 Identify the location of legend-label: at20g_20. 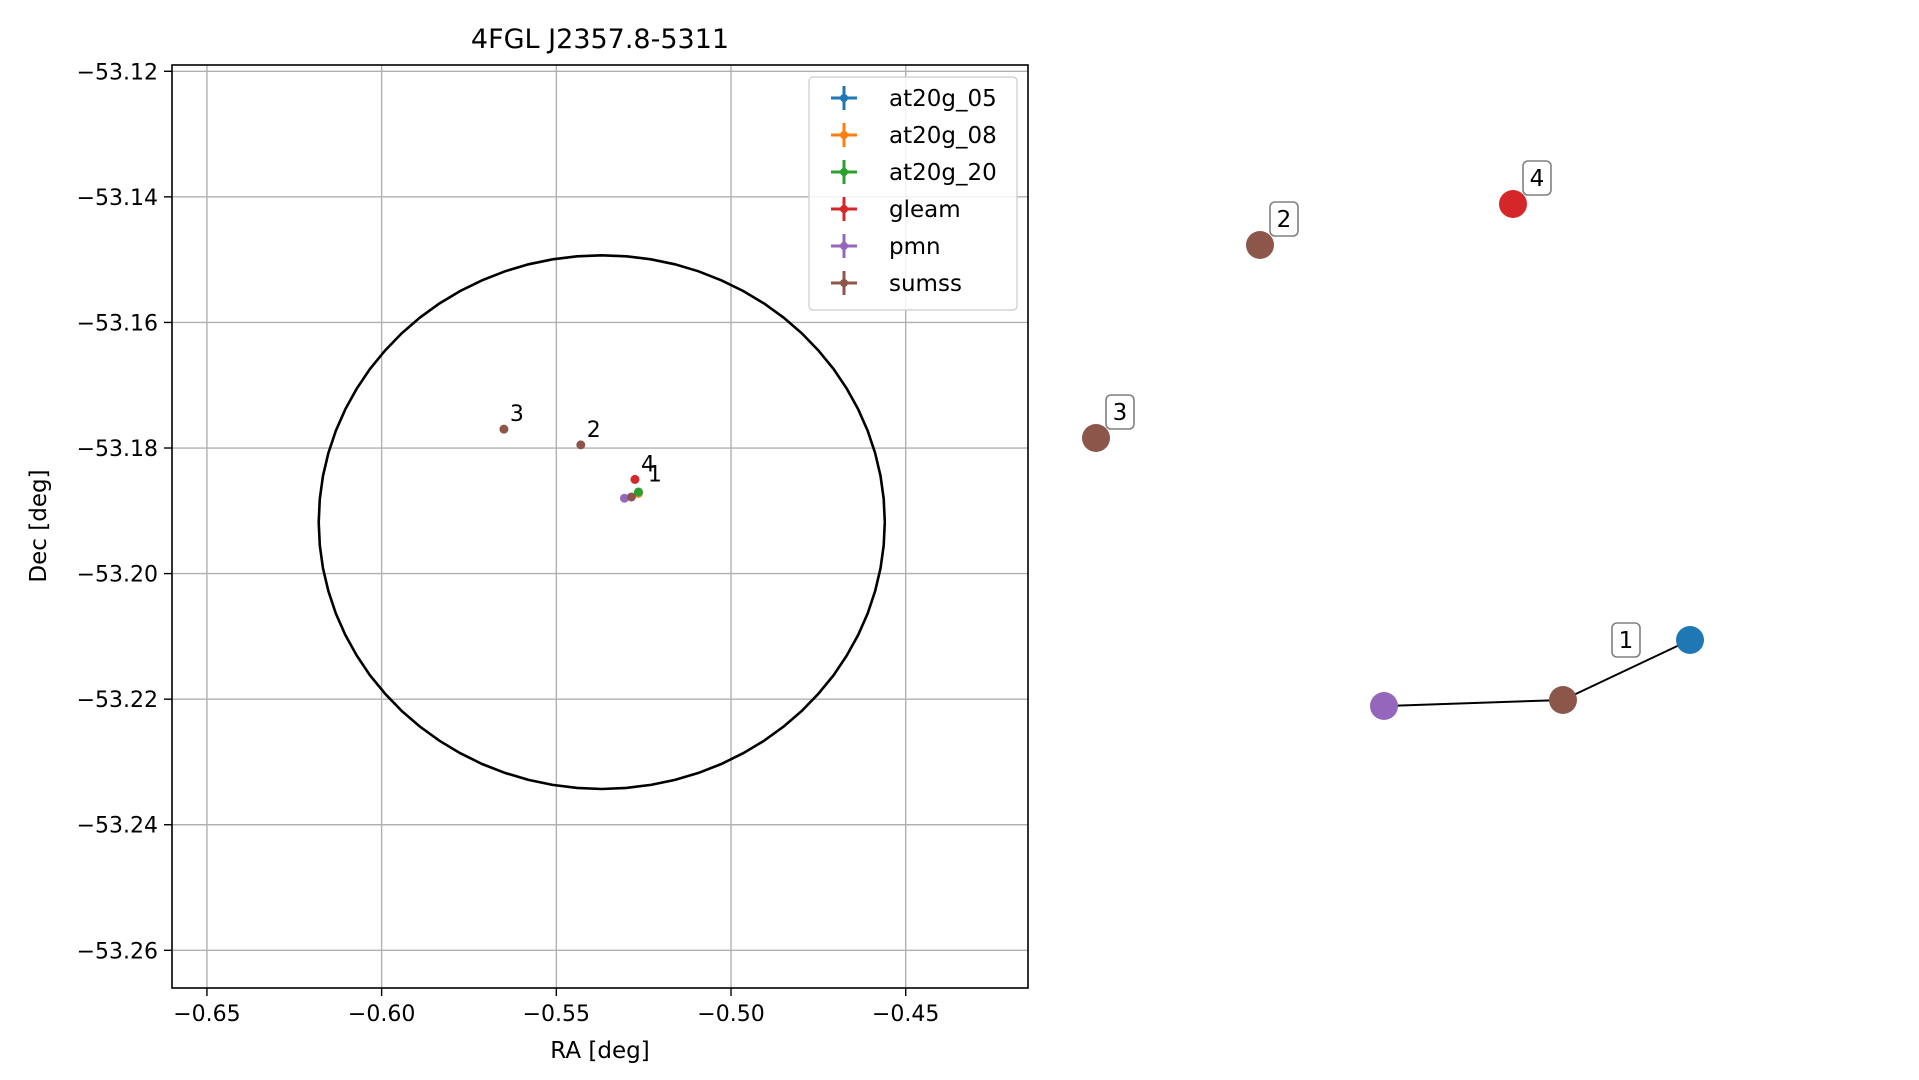
(943, 173).